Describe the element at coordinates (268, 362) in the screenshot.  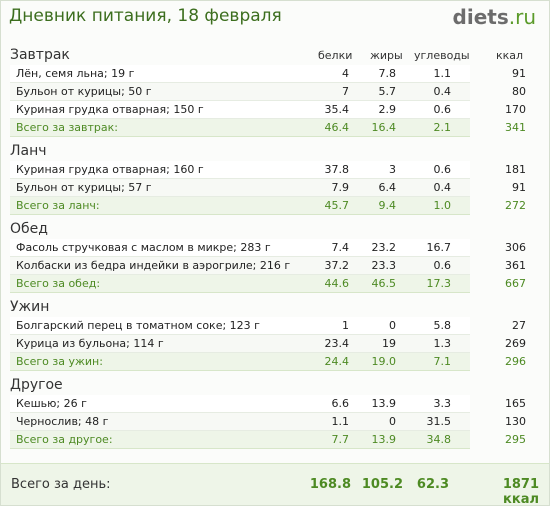
I see `section-total-row: Всего за ужин: 24.4 19.0 7.1 296` at that location.